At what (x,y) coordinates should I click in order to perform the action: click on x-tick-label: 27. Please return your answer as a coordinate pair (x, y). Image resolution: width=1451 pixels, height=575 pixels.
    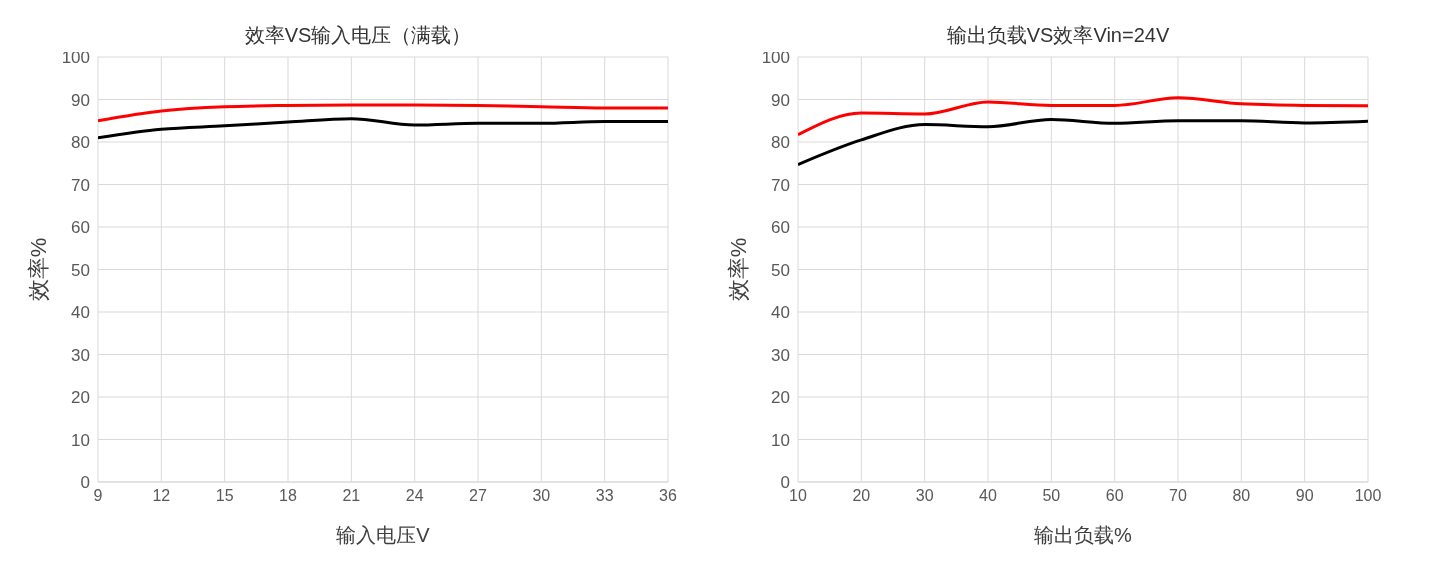
    Looking at the image, I should click on (478, 496).